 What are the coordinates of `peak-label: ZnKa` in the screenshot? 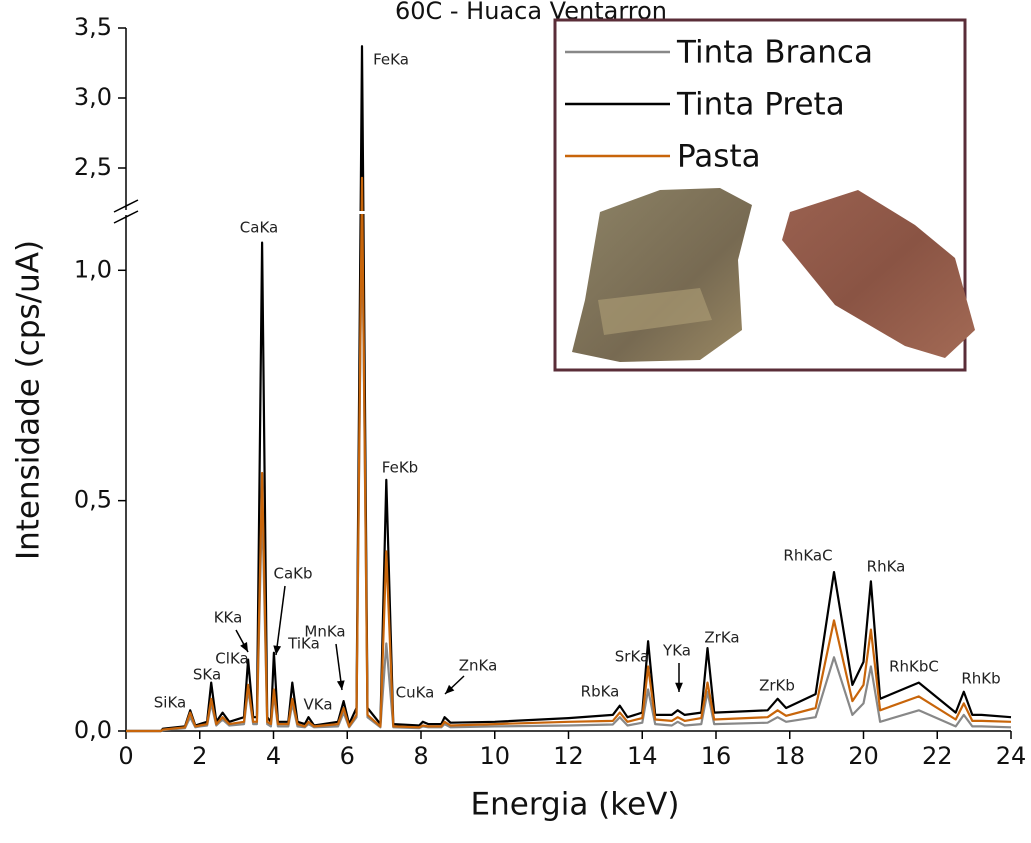 It's located at (478, 666).